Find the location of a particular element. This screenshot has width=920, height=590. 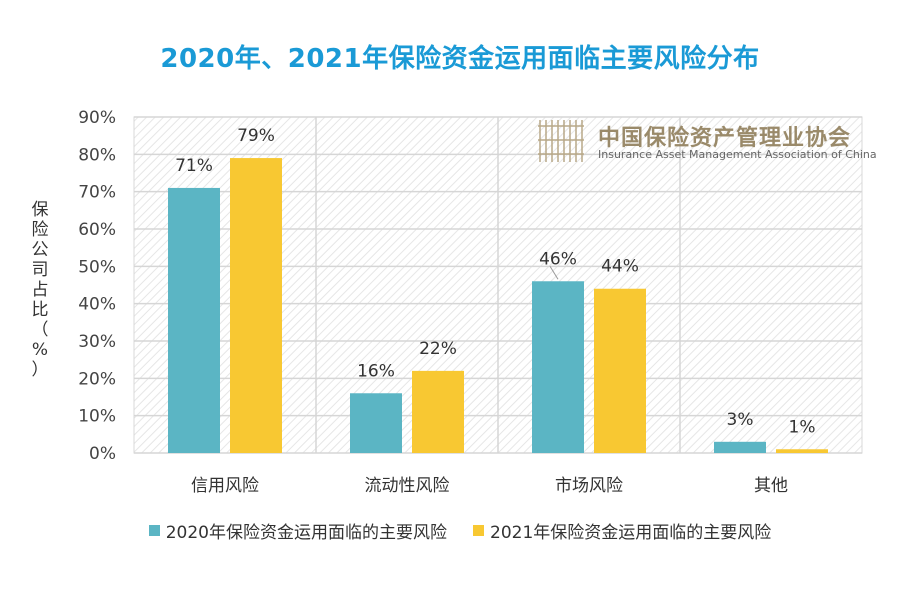

data-label: 44% is located at coordinates (620, 267).